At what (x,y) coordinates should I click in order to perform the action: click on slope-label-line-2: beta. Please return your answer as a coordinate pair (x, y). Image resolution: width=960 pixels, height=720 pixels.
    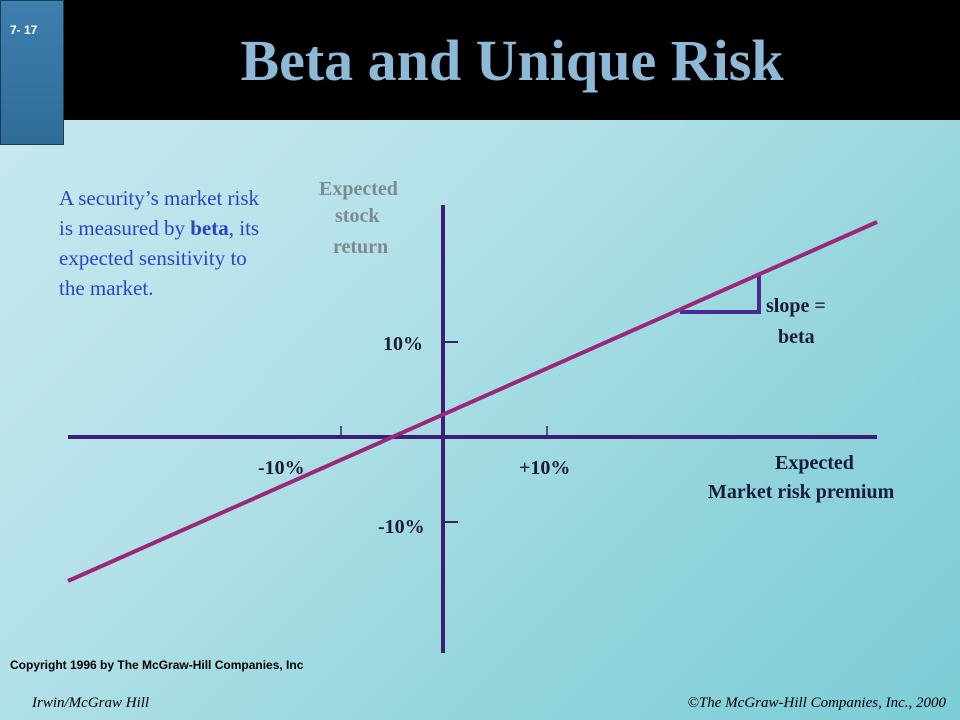
    Looking at the image, I should click on (796, 337).